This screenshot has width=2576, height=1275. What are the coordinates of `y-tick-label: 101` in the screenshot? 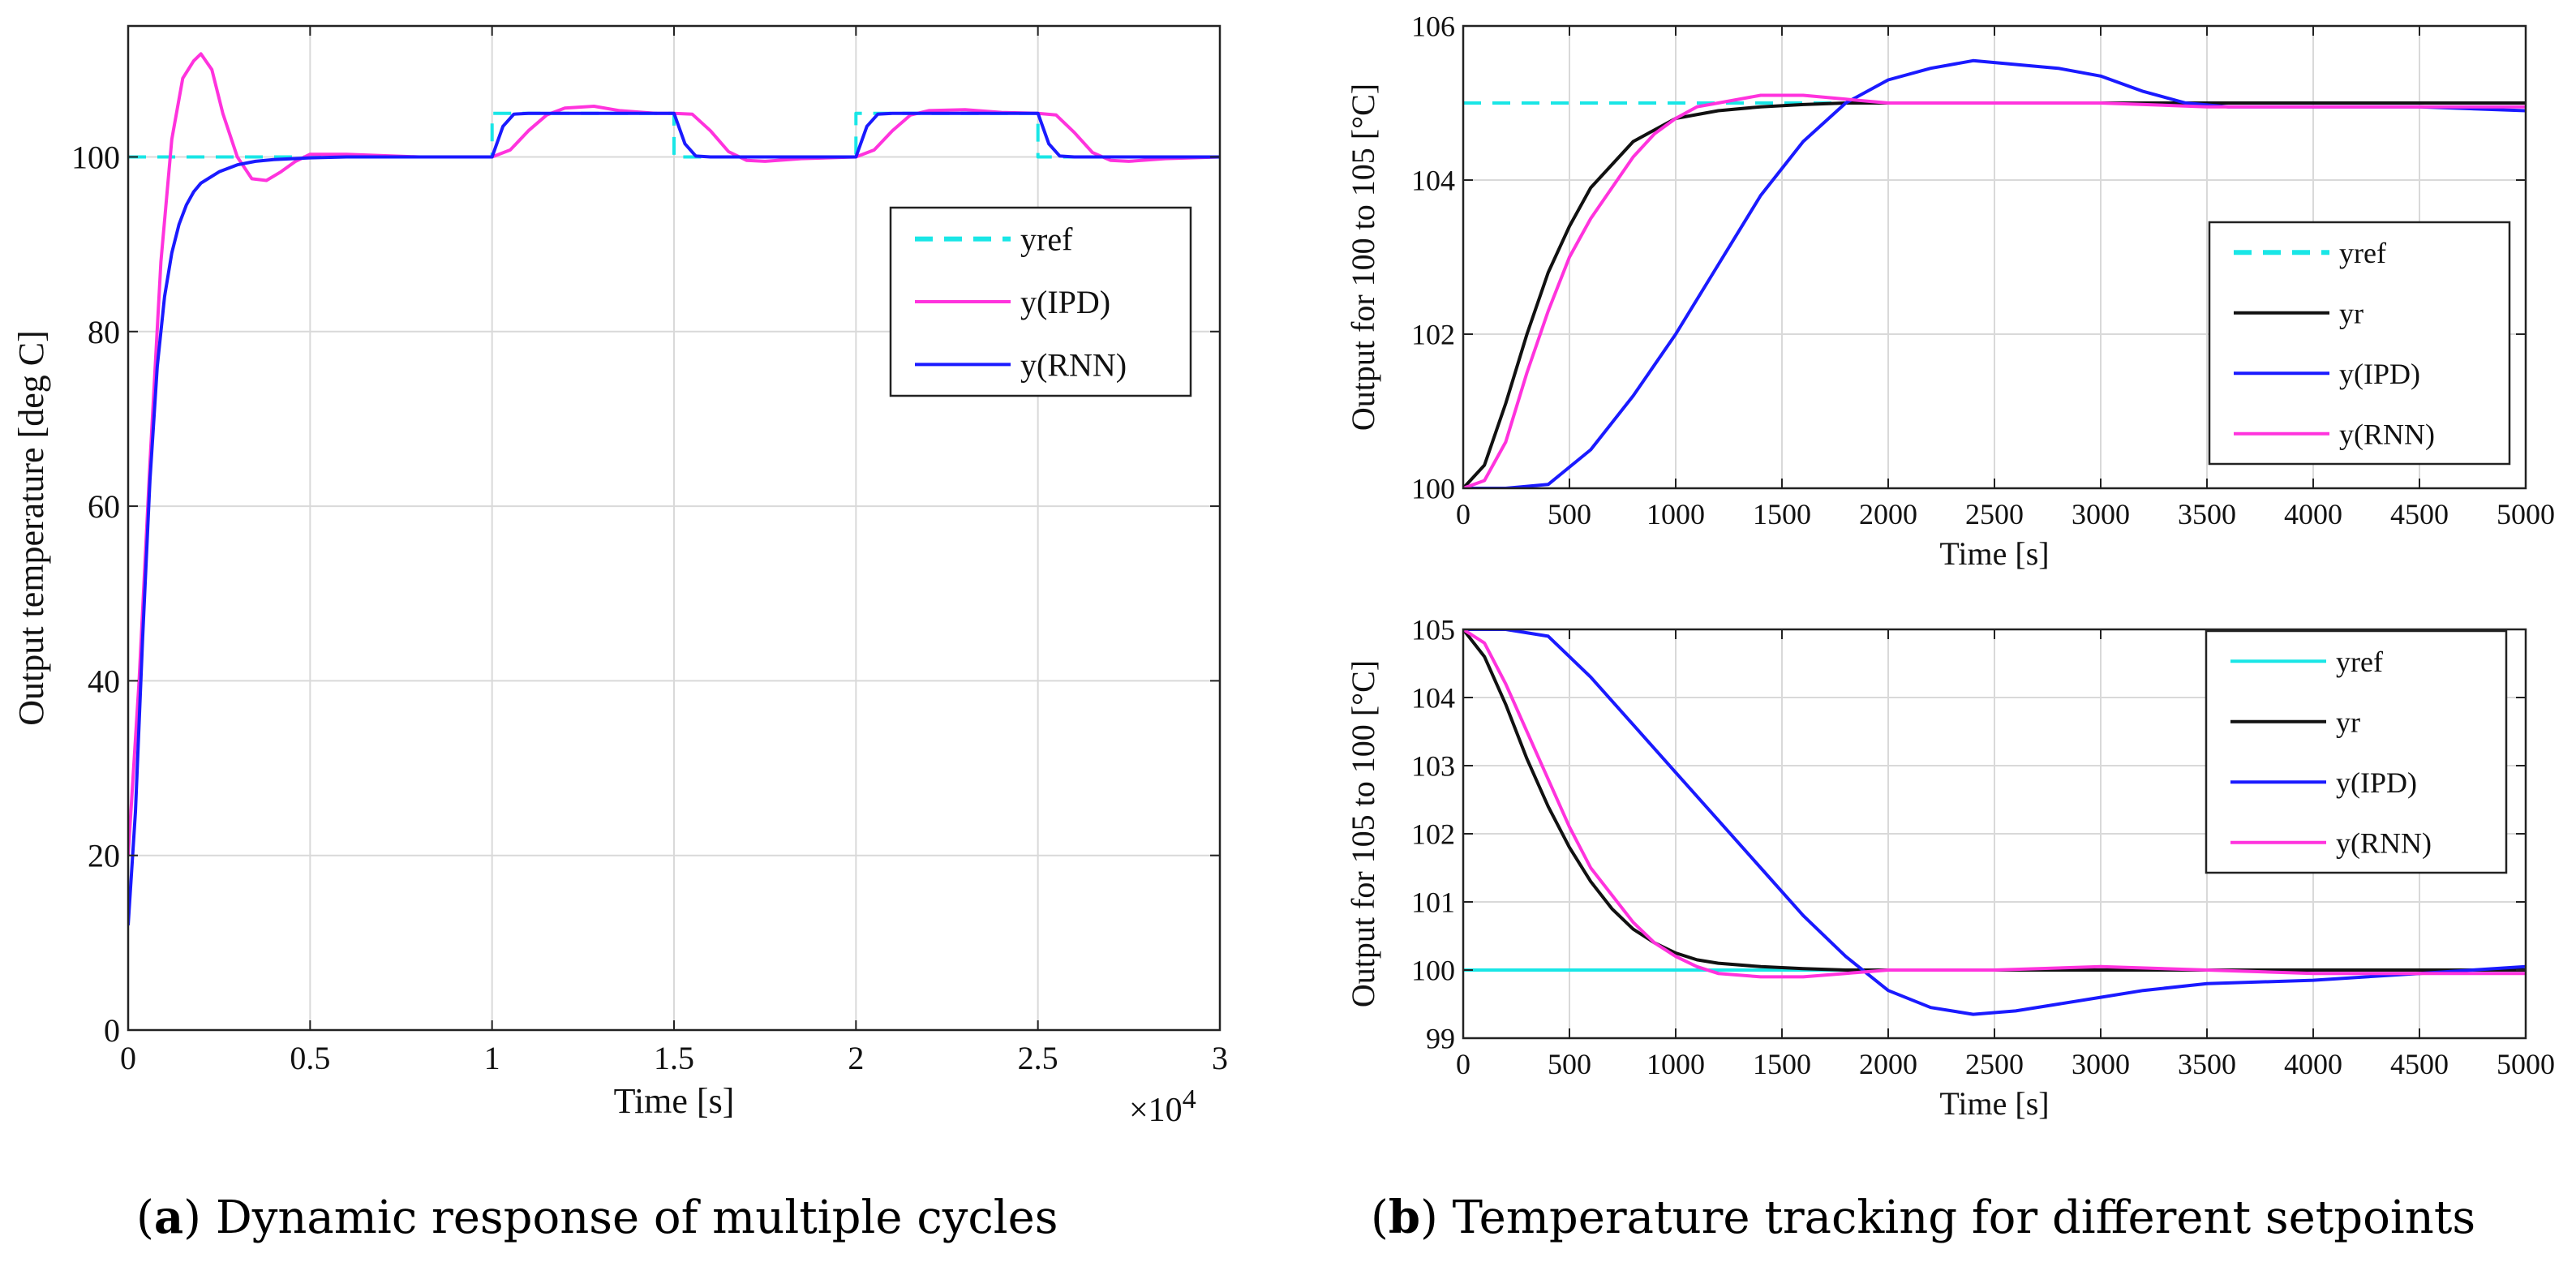 It's located at (1433, 902).